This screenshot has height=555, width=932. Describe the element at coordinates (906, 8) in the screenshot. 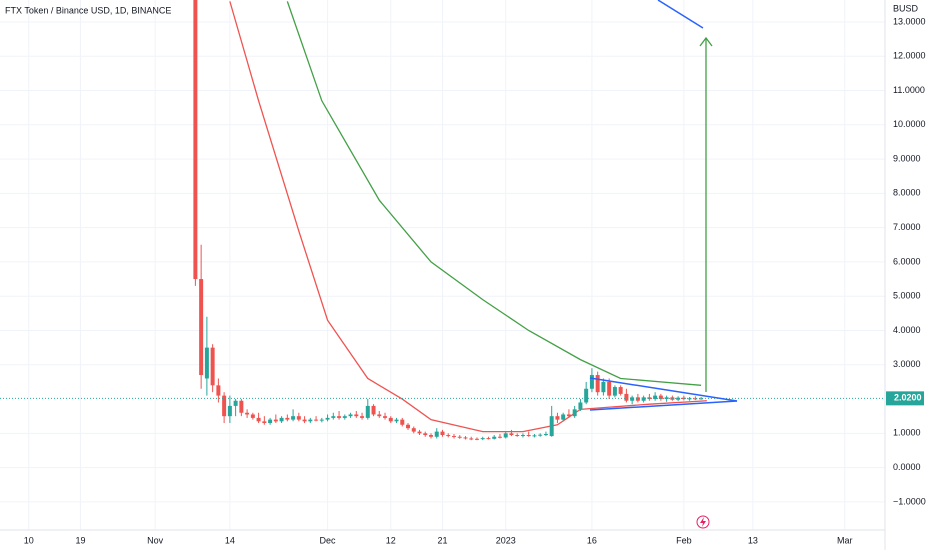

I see `currency-label: BUSD` at that location.